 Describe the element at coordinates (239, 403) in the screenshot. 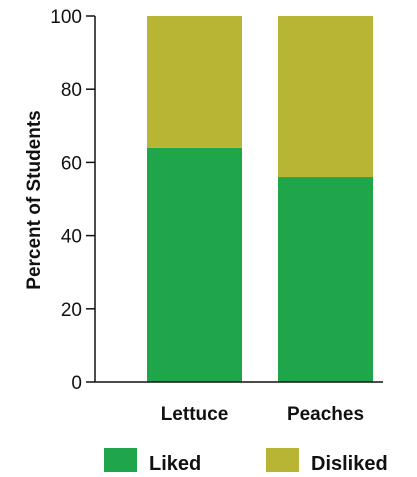

I see `x-axis: Lettuce Peaches` at that location.